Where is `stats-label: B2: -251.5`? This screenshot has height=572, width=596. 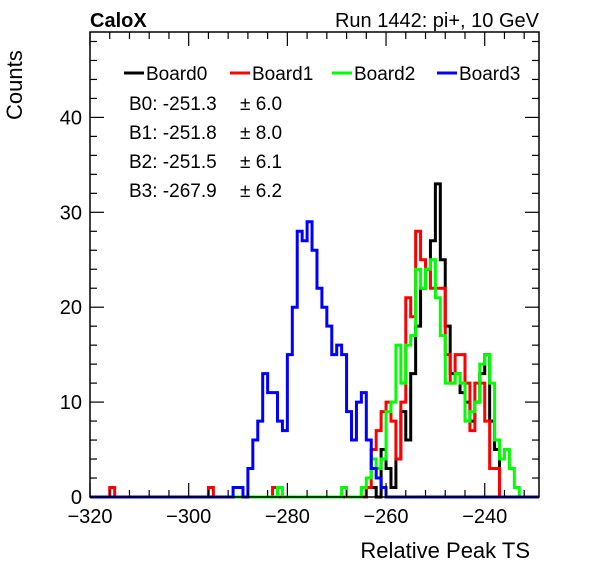 stats-label: B2: -251.5 is located at coordinates (173, 162).